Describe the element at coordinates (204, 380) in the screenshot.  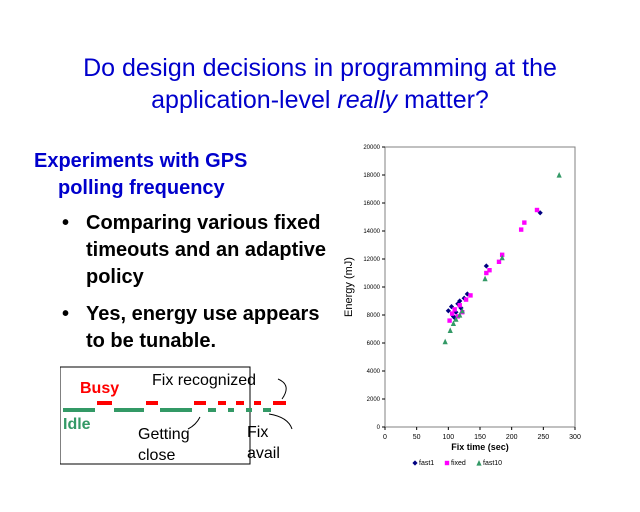
I see `fix-recognized-label: Fix recognized` at that location.